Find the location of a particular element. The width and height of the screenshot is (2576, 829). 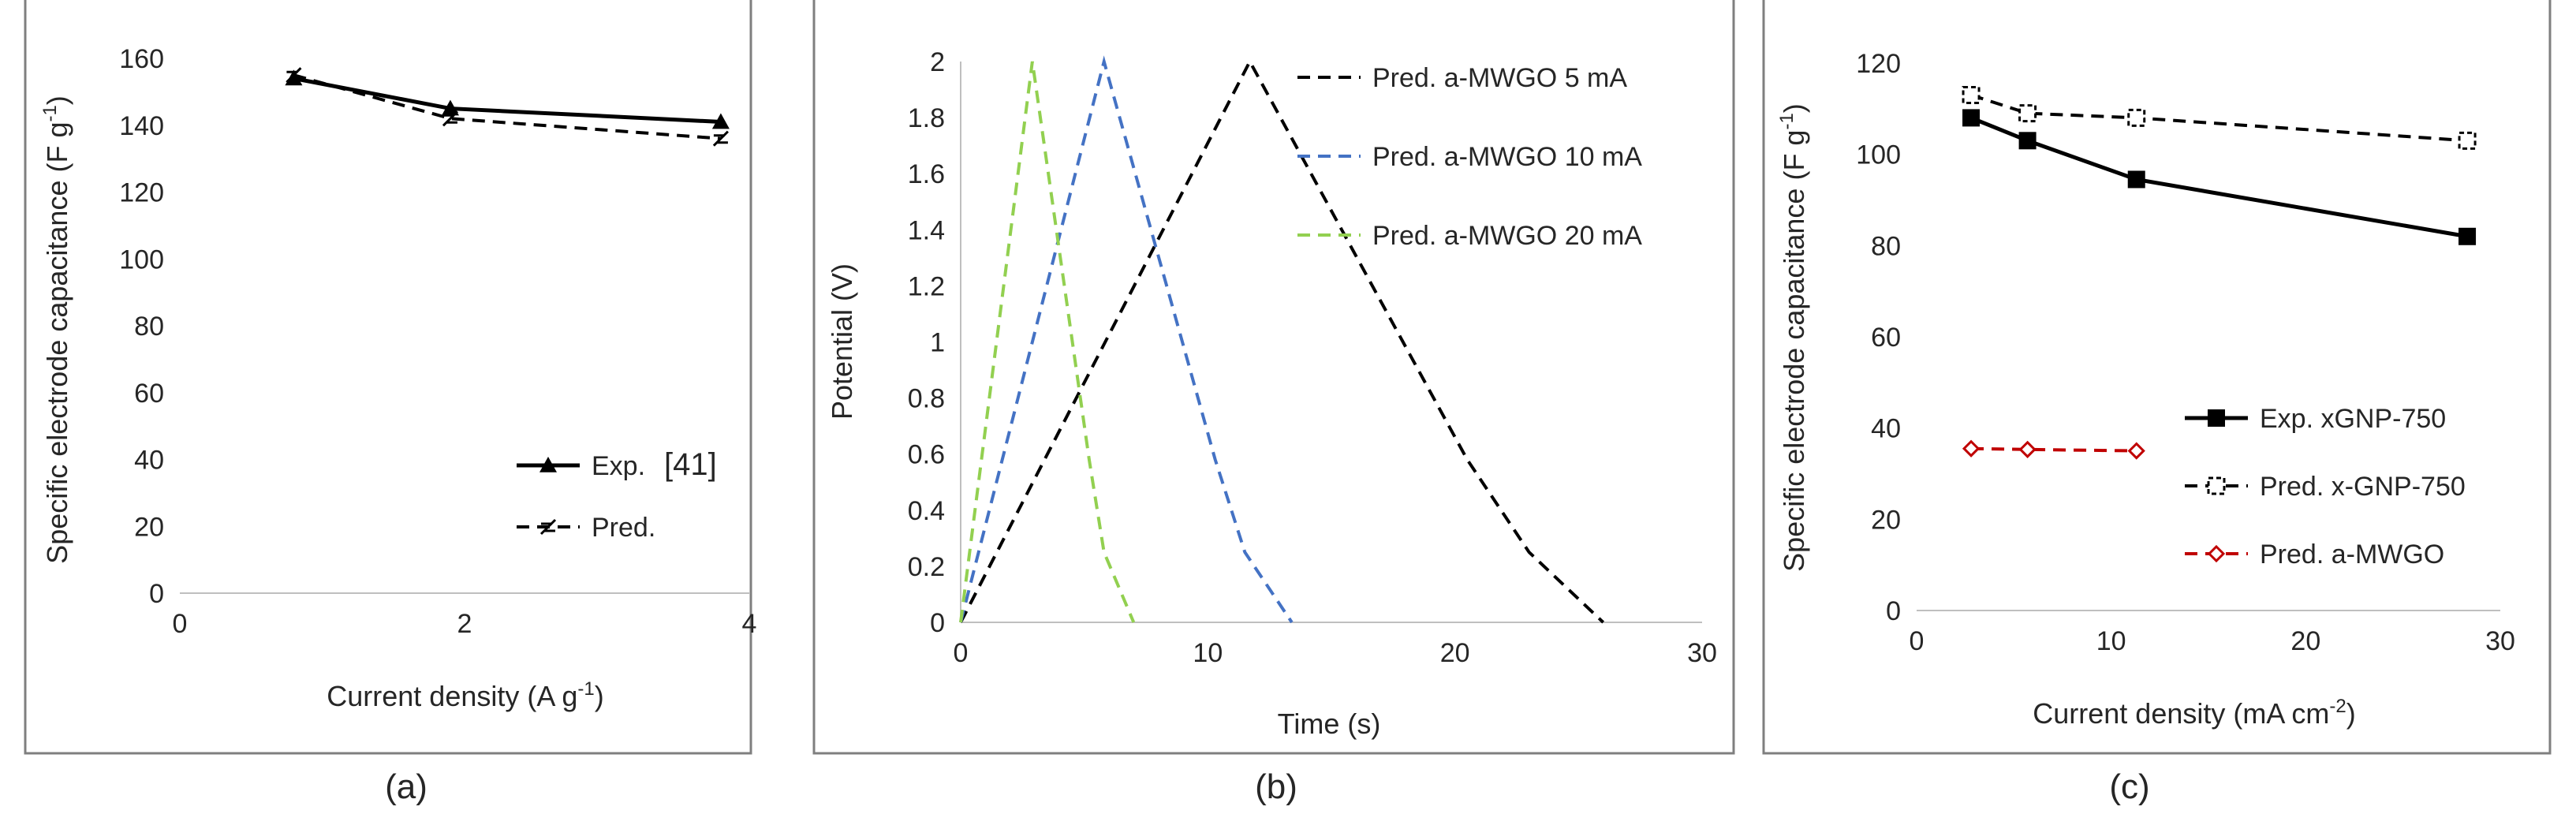

panel-c-x-tick-label: 30 is located at coordinates (2500, 641).